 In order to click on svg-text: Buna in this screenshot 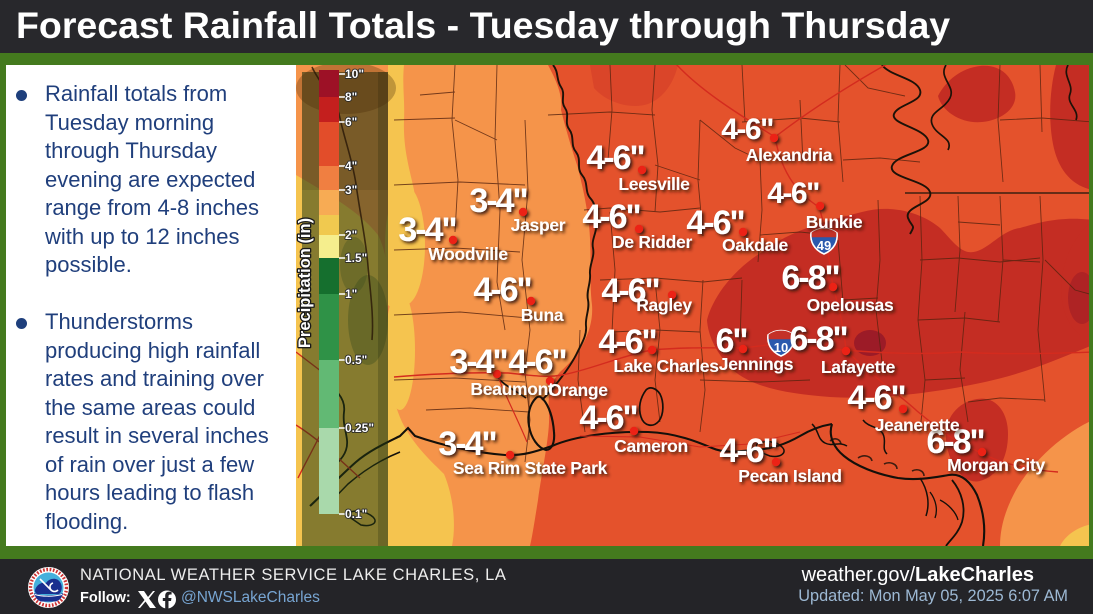, I will do `click(542, 315)`.